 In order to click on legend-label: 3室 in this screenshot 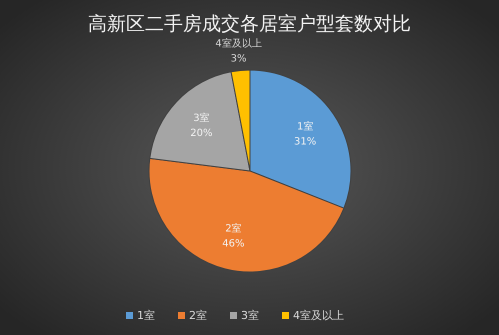, I will do `click(250, 315)`.